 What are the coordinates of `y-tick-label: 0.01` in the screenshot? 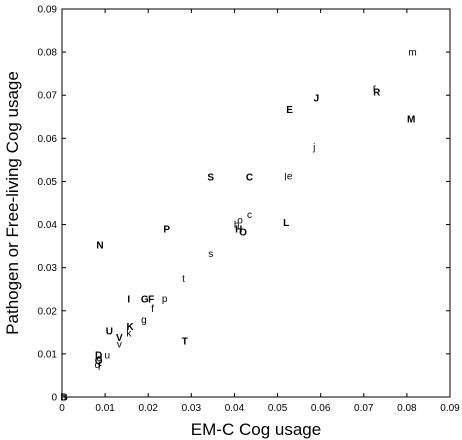 It's located at (48, 354).